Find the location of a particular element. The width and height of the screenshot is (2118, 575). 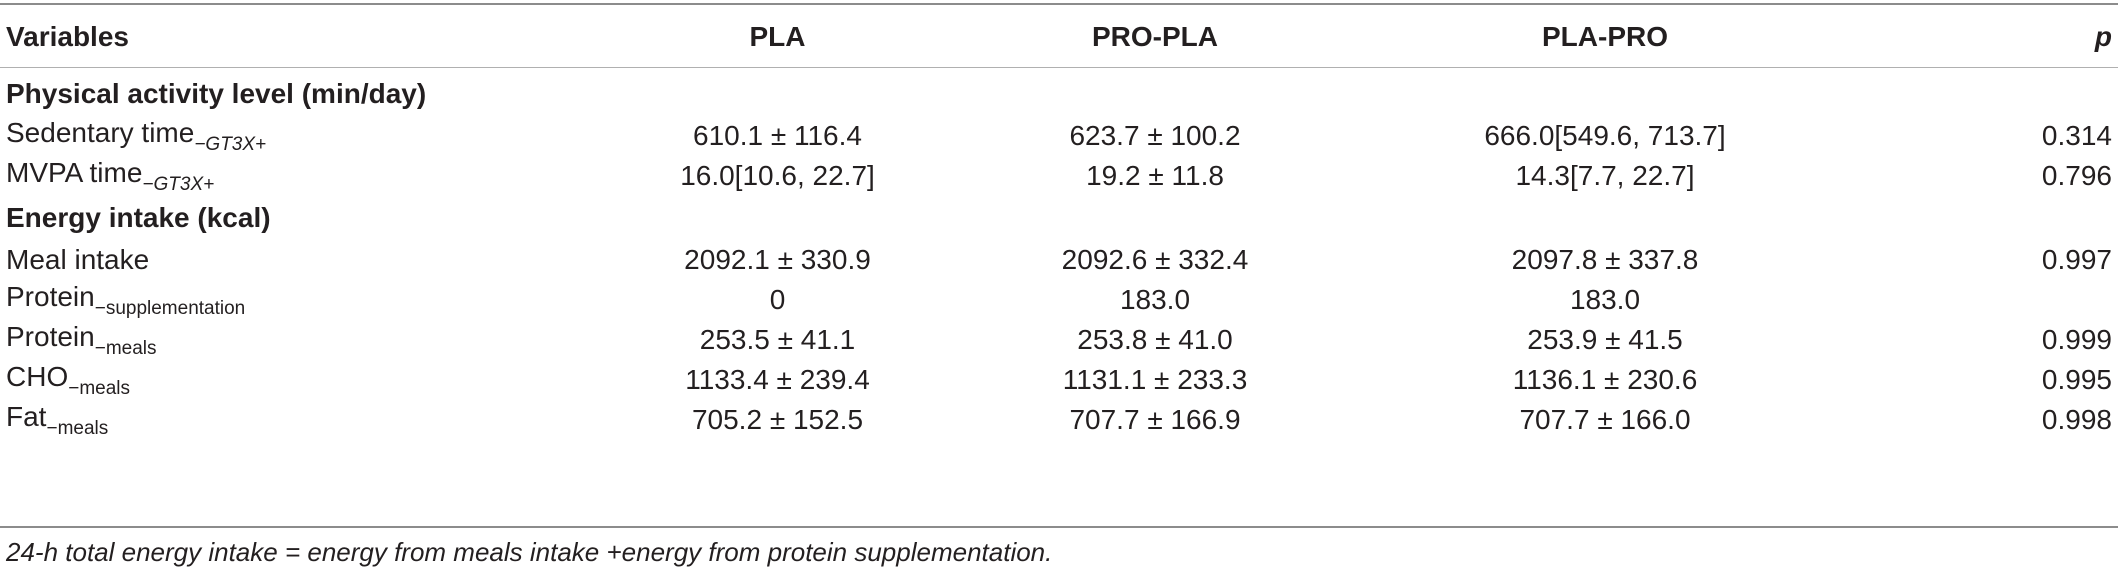

cell-pro-pla: 707.7 ± 166.9 is located at coordinates (1155, 419).